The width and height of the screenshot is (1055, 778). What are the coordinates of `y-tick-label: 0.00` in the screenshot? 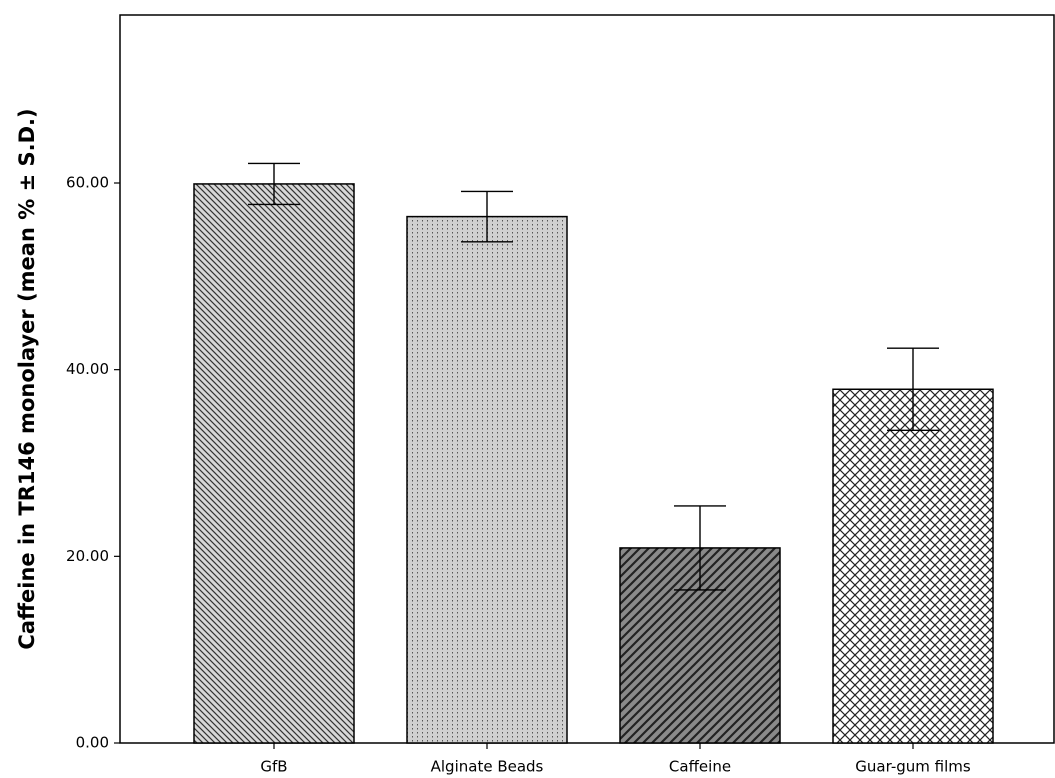 It's located at (92, 743).